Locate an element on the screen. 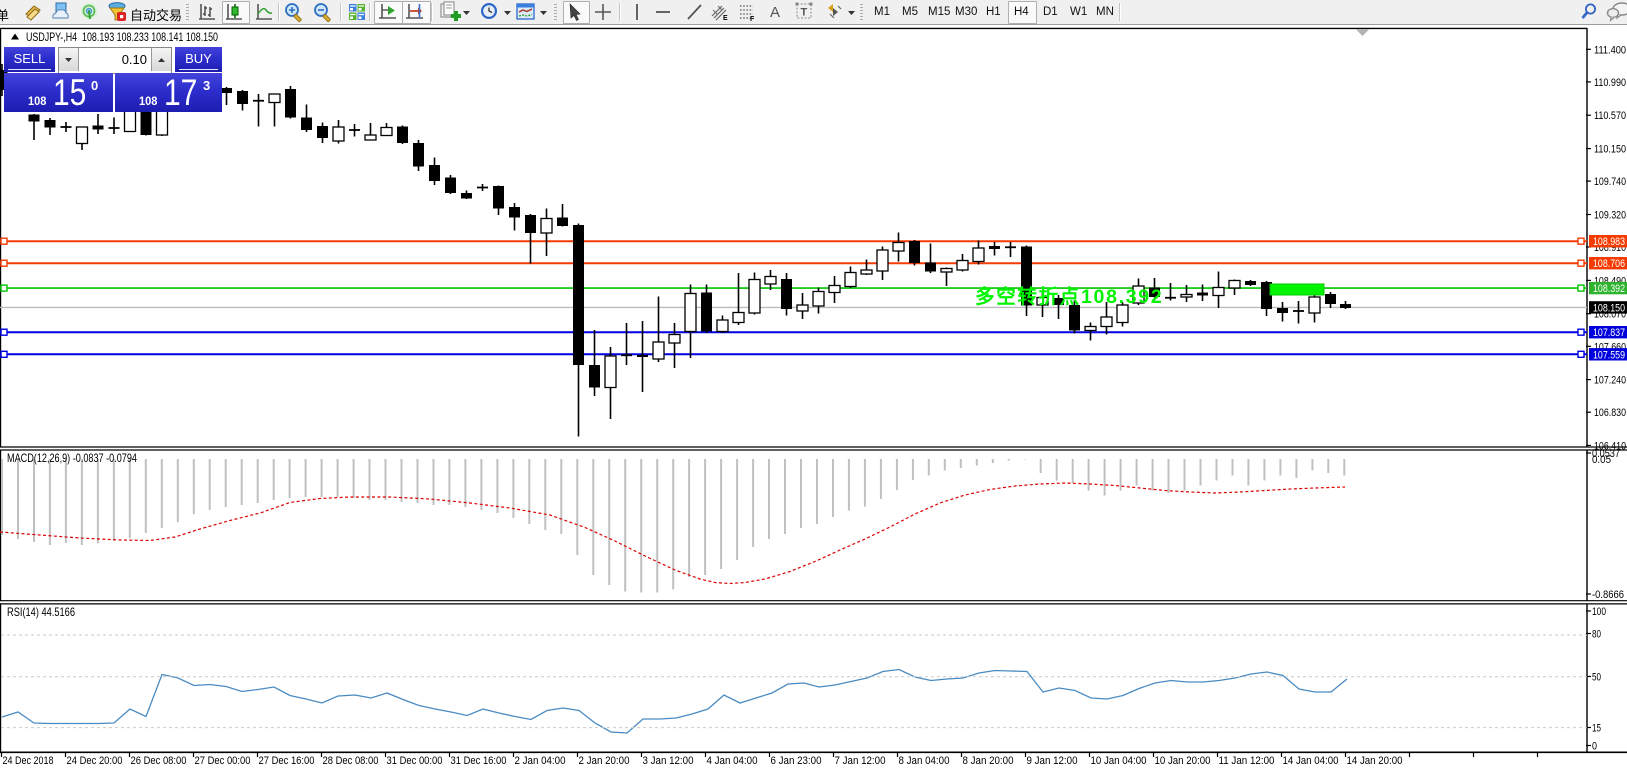  svg-text: 108.983 is located at coordinates (1609, 242).